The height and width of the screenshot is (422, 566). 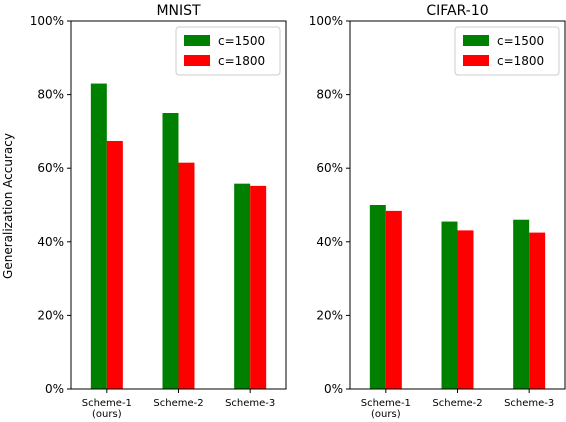 What do you see at coordinates (457, 11) in the screenshot?
I see `chart-title: CIFAR-10` at bounding box center [457, 11].